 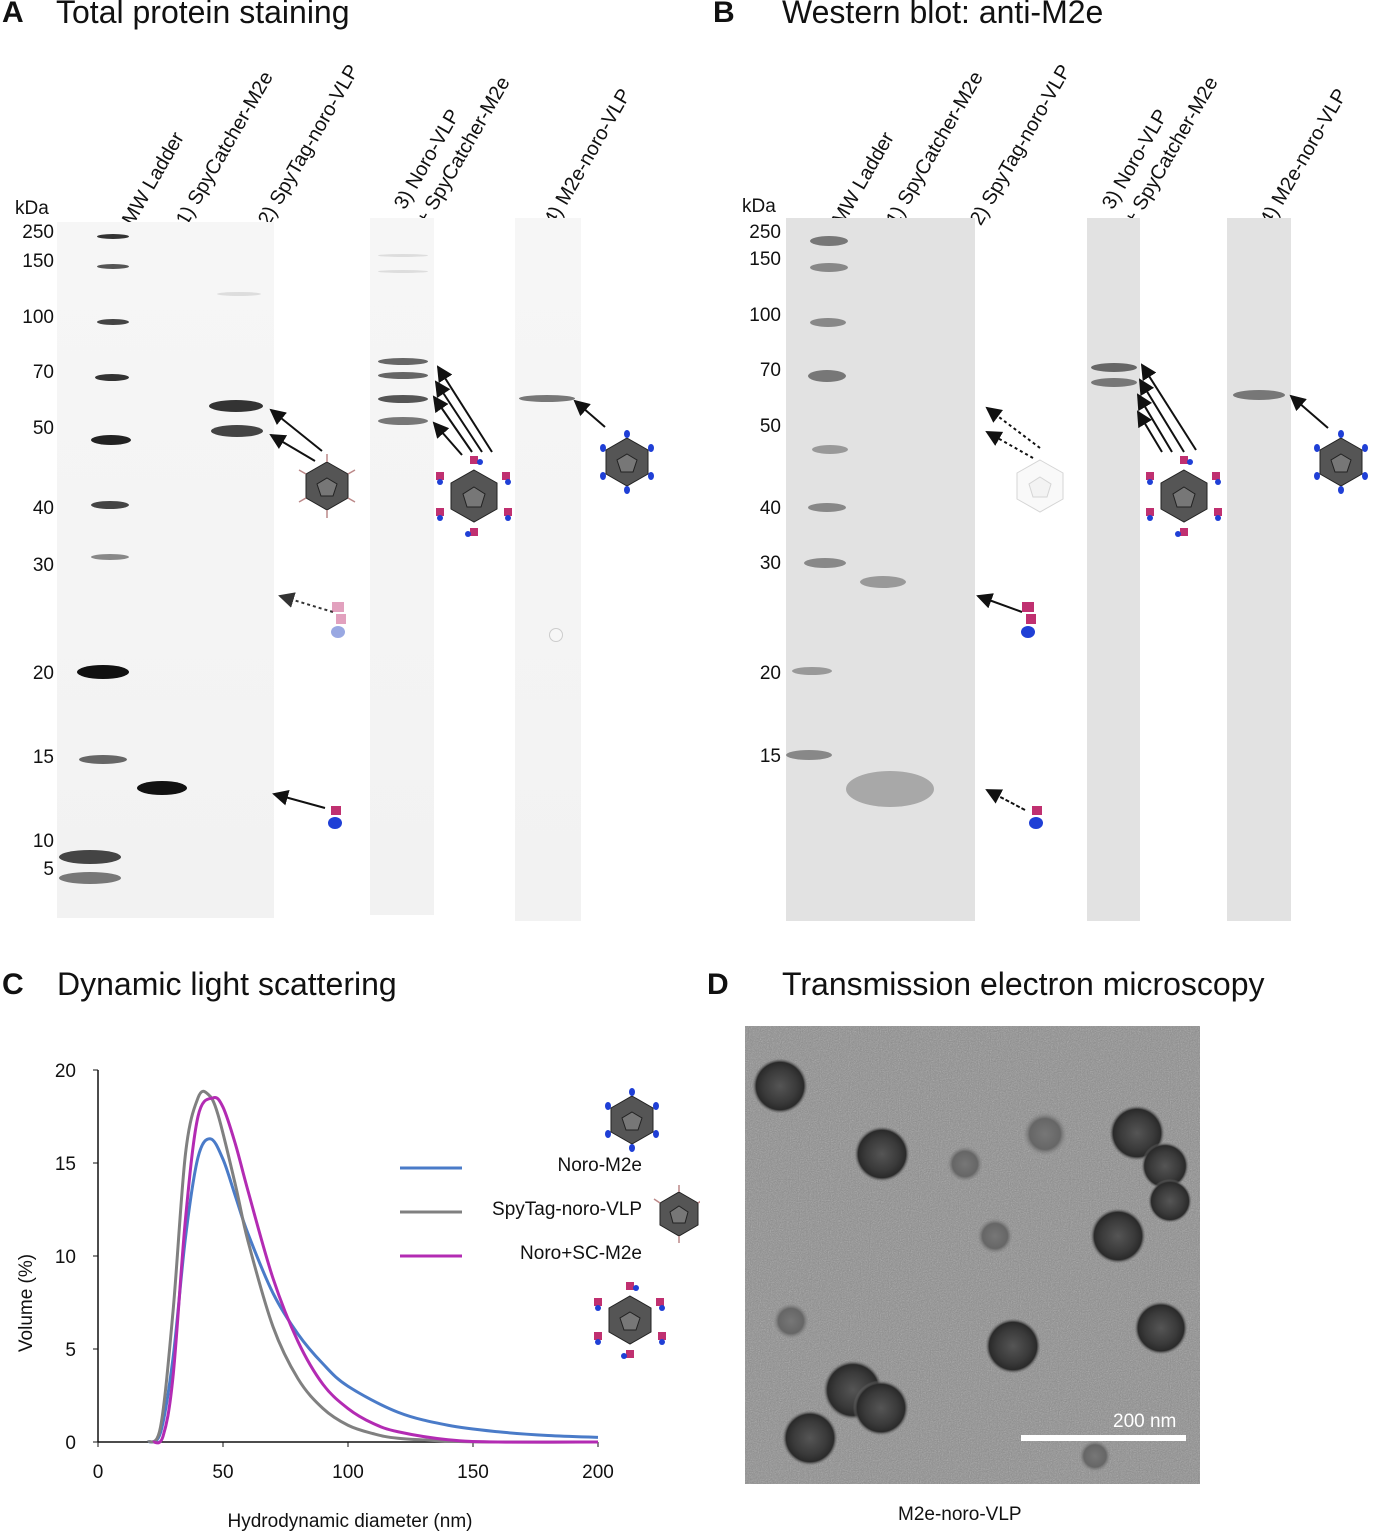 What do you see at coordinates (165, 570) in the screenshot?
I see `gel-strip-a1` at bounding box center [165, 570].